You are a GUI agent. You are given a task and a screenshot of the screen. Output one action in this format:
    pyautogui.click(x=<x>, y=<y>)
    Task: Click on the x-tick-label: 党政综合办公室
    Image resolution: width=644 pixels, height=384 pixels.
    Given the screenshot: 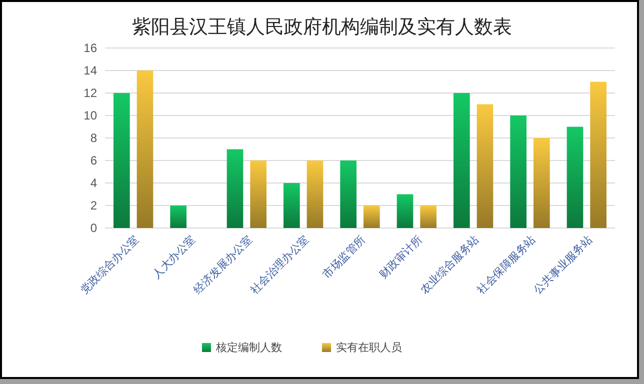 What is the action you would take?
    pyautogui.click(x=110, y=264)
    